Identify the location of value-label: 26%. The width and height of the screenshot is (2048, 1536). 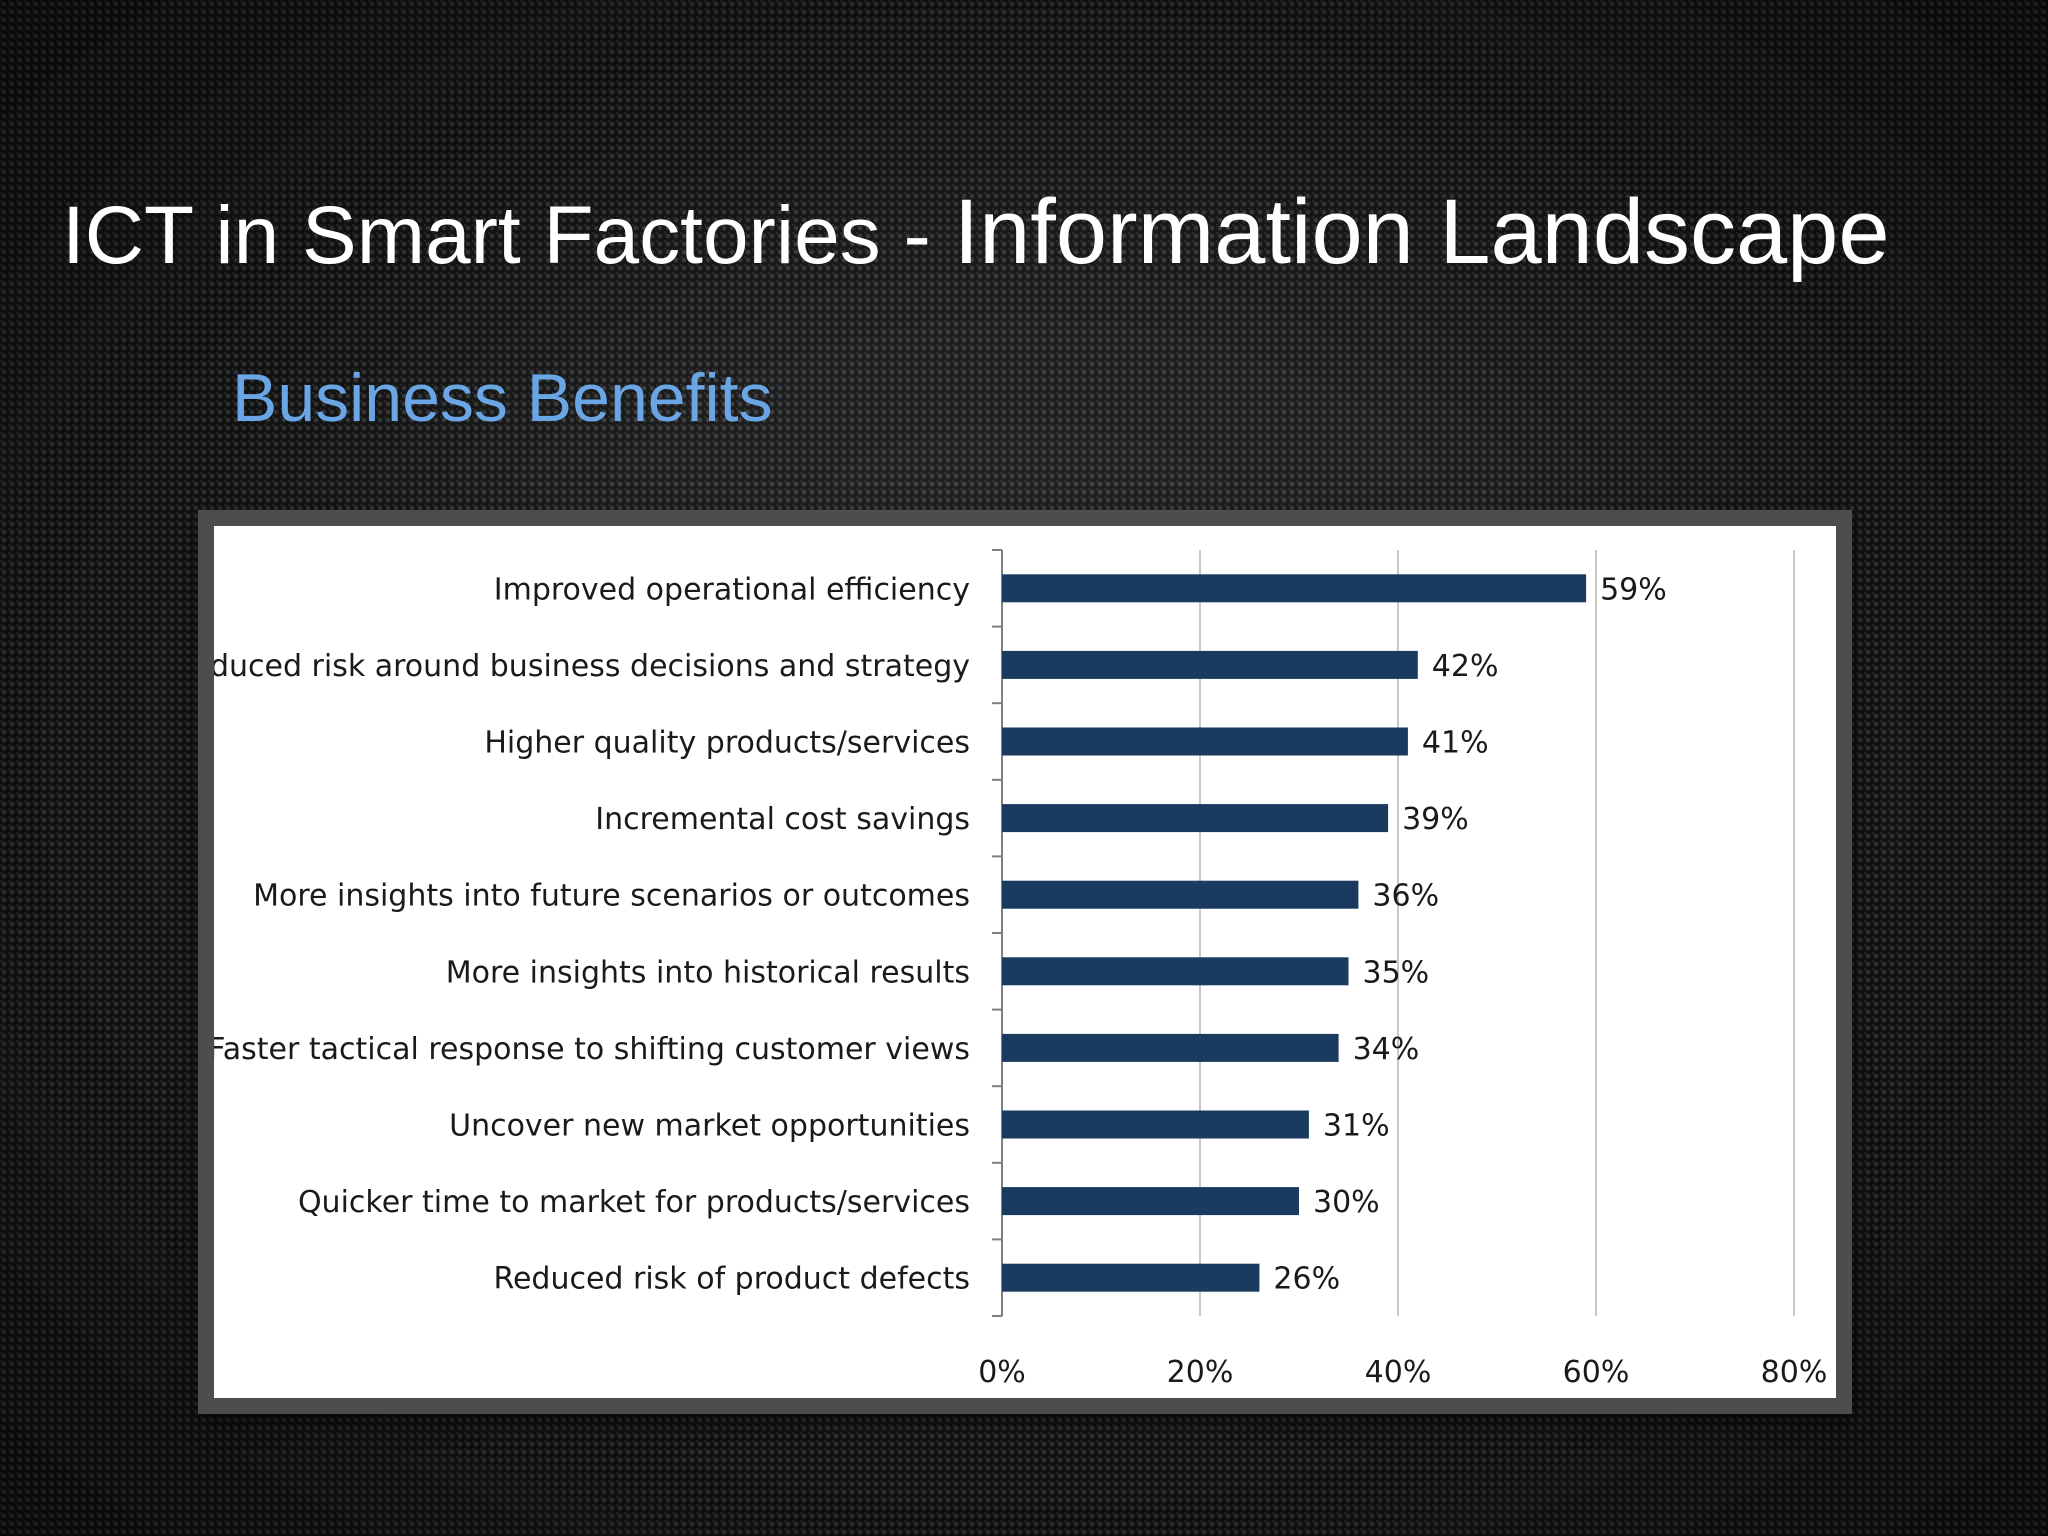
(1306, 1279).